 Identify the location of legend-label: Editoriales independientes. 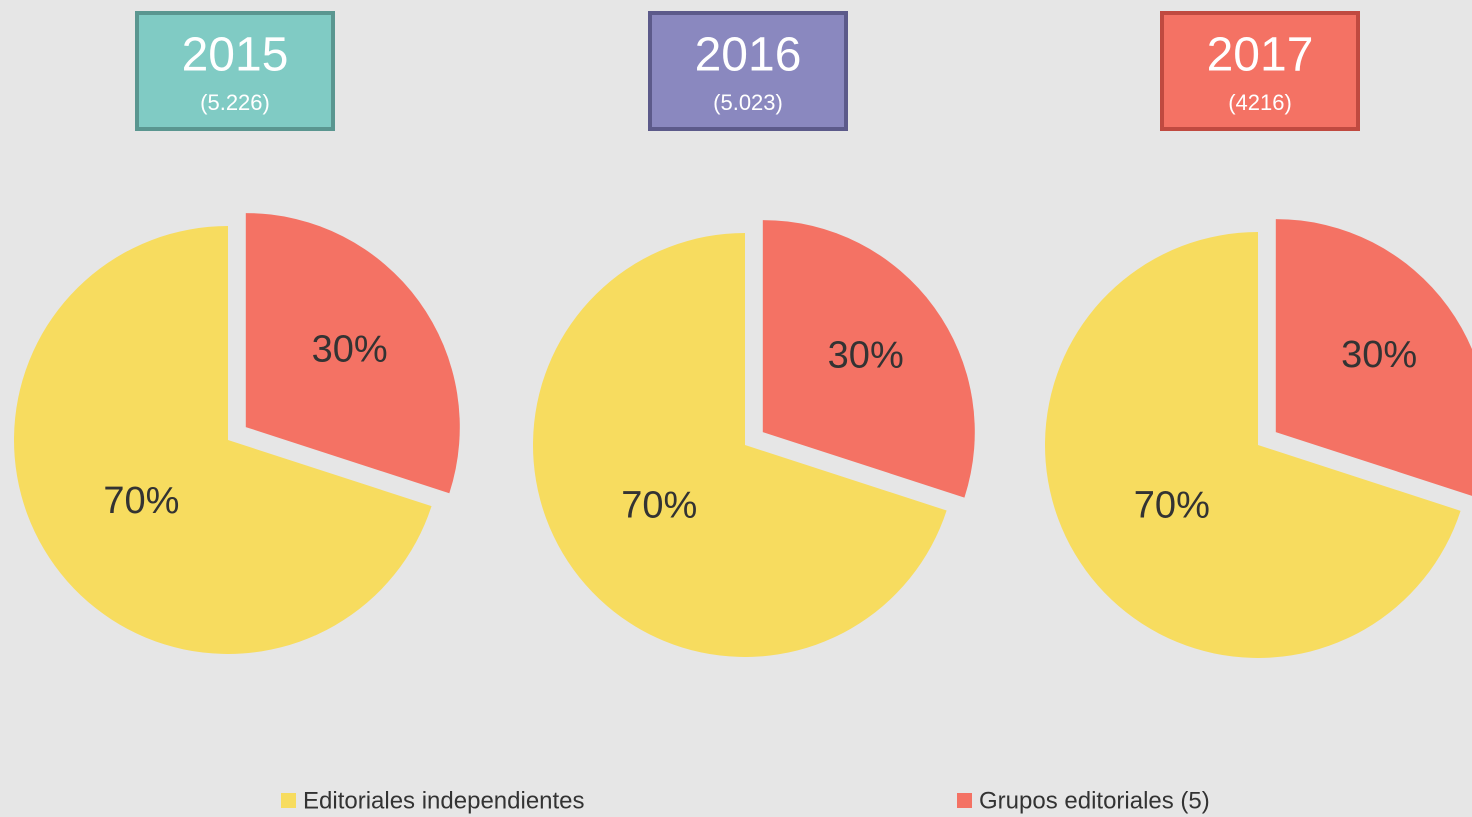
(444, 800).